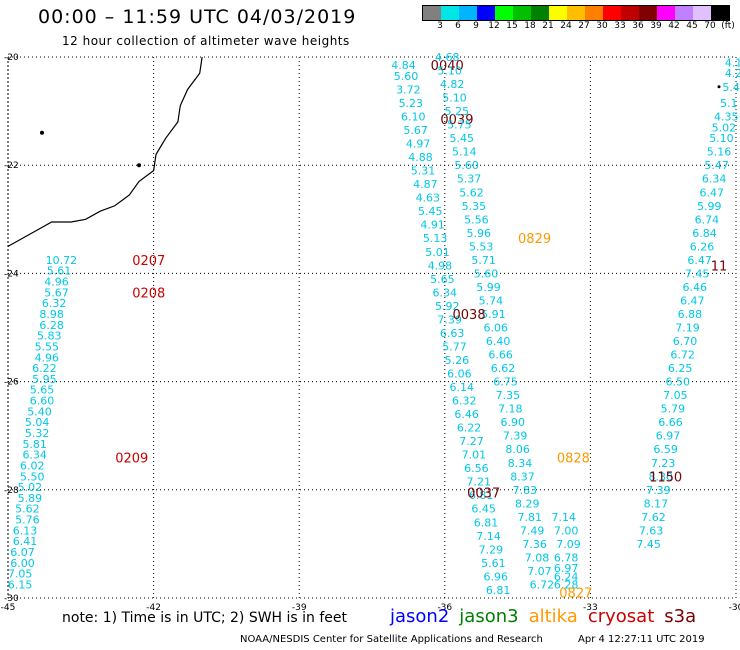 This screenshot has height=650, width=740. Describe the element at coordinates (566, 26) in the screenshot. I see `scale-label: 24` at that location.